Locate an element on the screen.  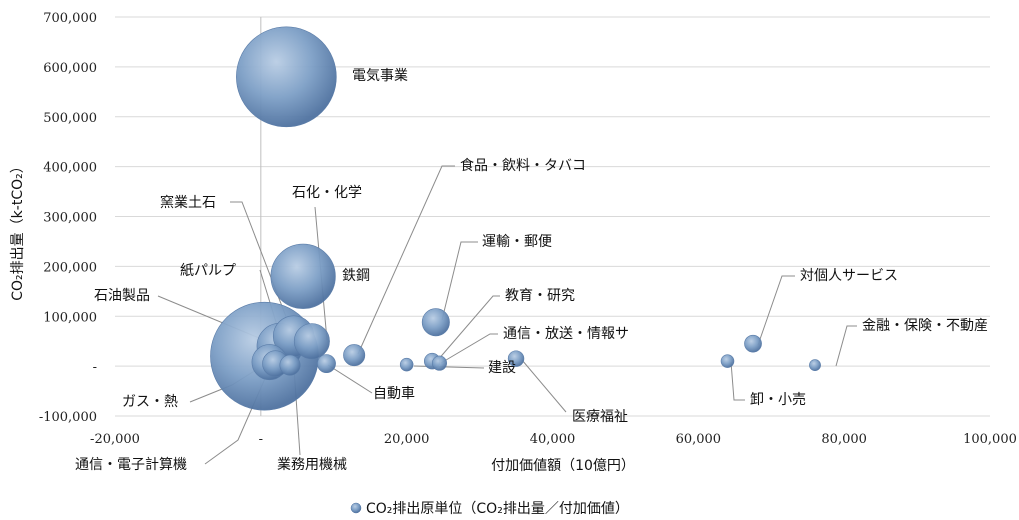
point-label-19: 金融・保険・不動産 is located at coordinates (925, 326).